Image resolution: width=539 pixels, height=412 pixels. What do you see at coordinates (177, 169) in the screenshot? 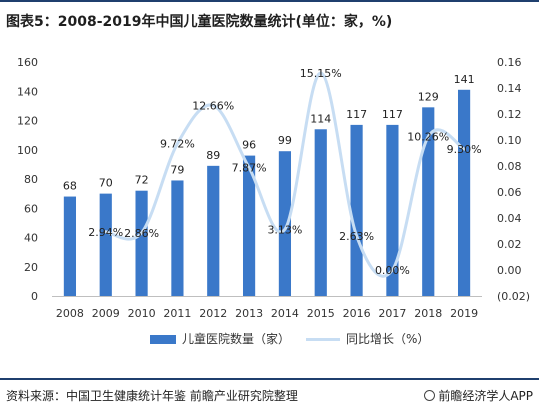
I see `bar-value-label: 79` at bounding box center [177, 169].